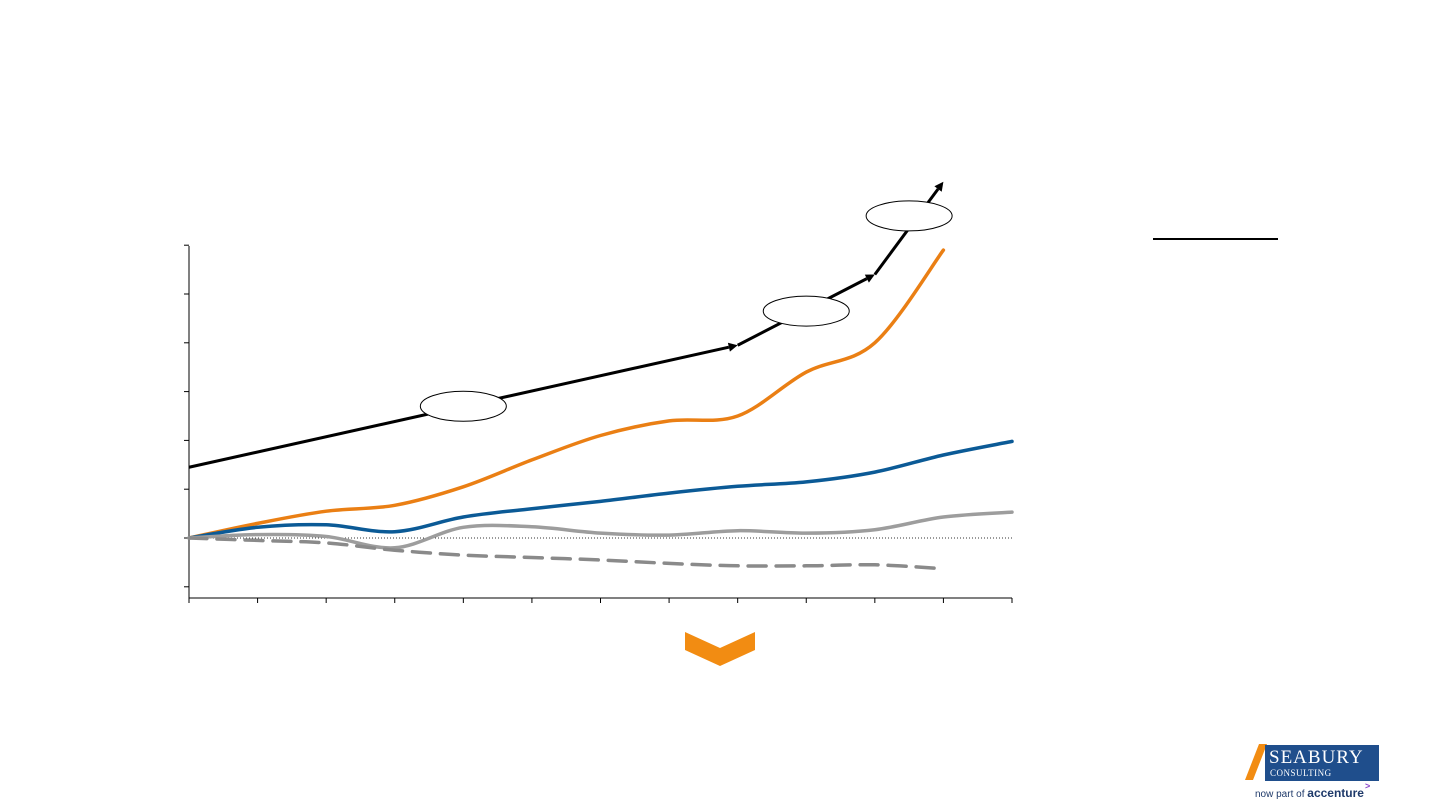 This screenshot has height=810, width=1440. What do you see at coordinates (1301, 773) in the screenshot?
I see `logo-subtitle: CONSULTING` at bounding box center [1301, 773].